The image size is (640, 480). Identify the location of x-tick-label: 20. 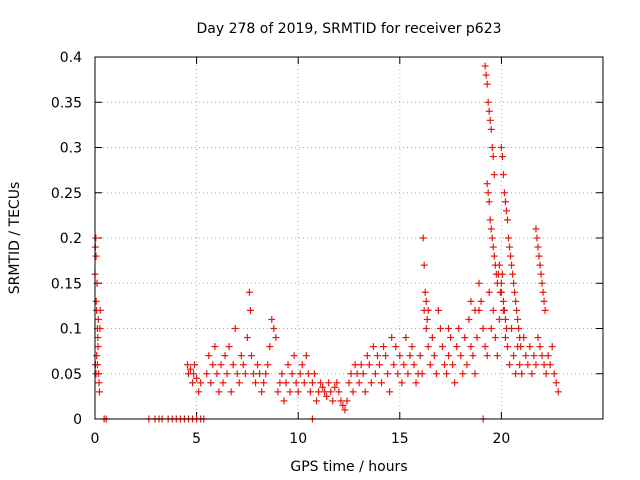
(501, 439).